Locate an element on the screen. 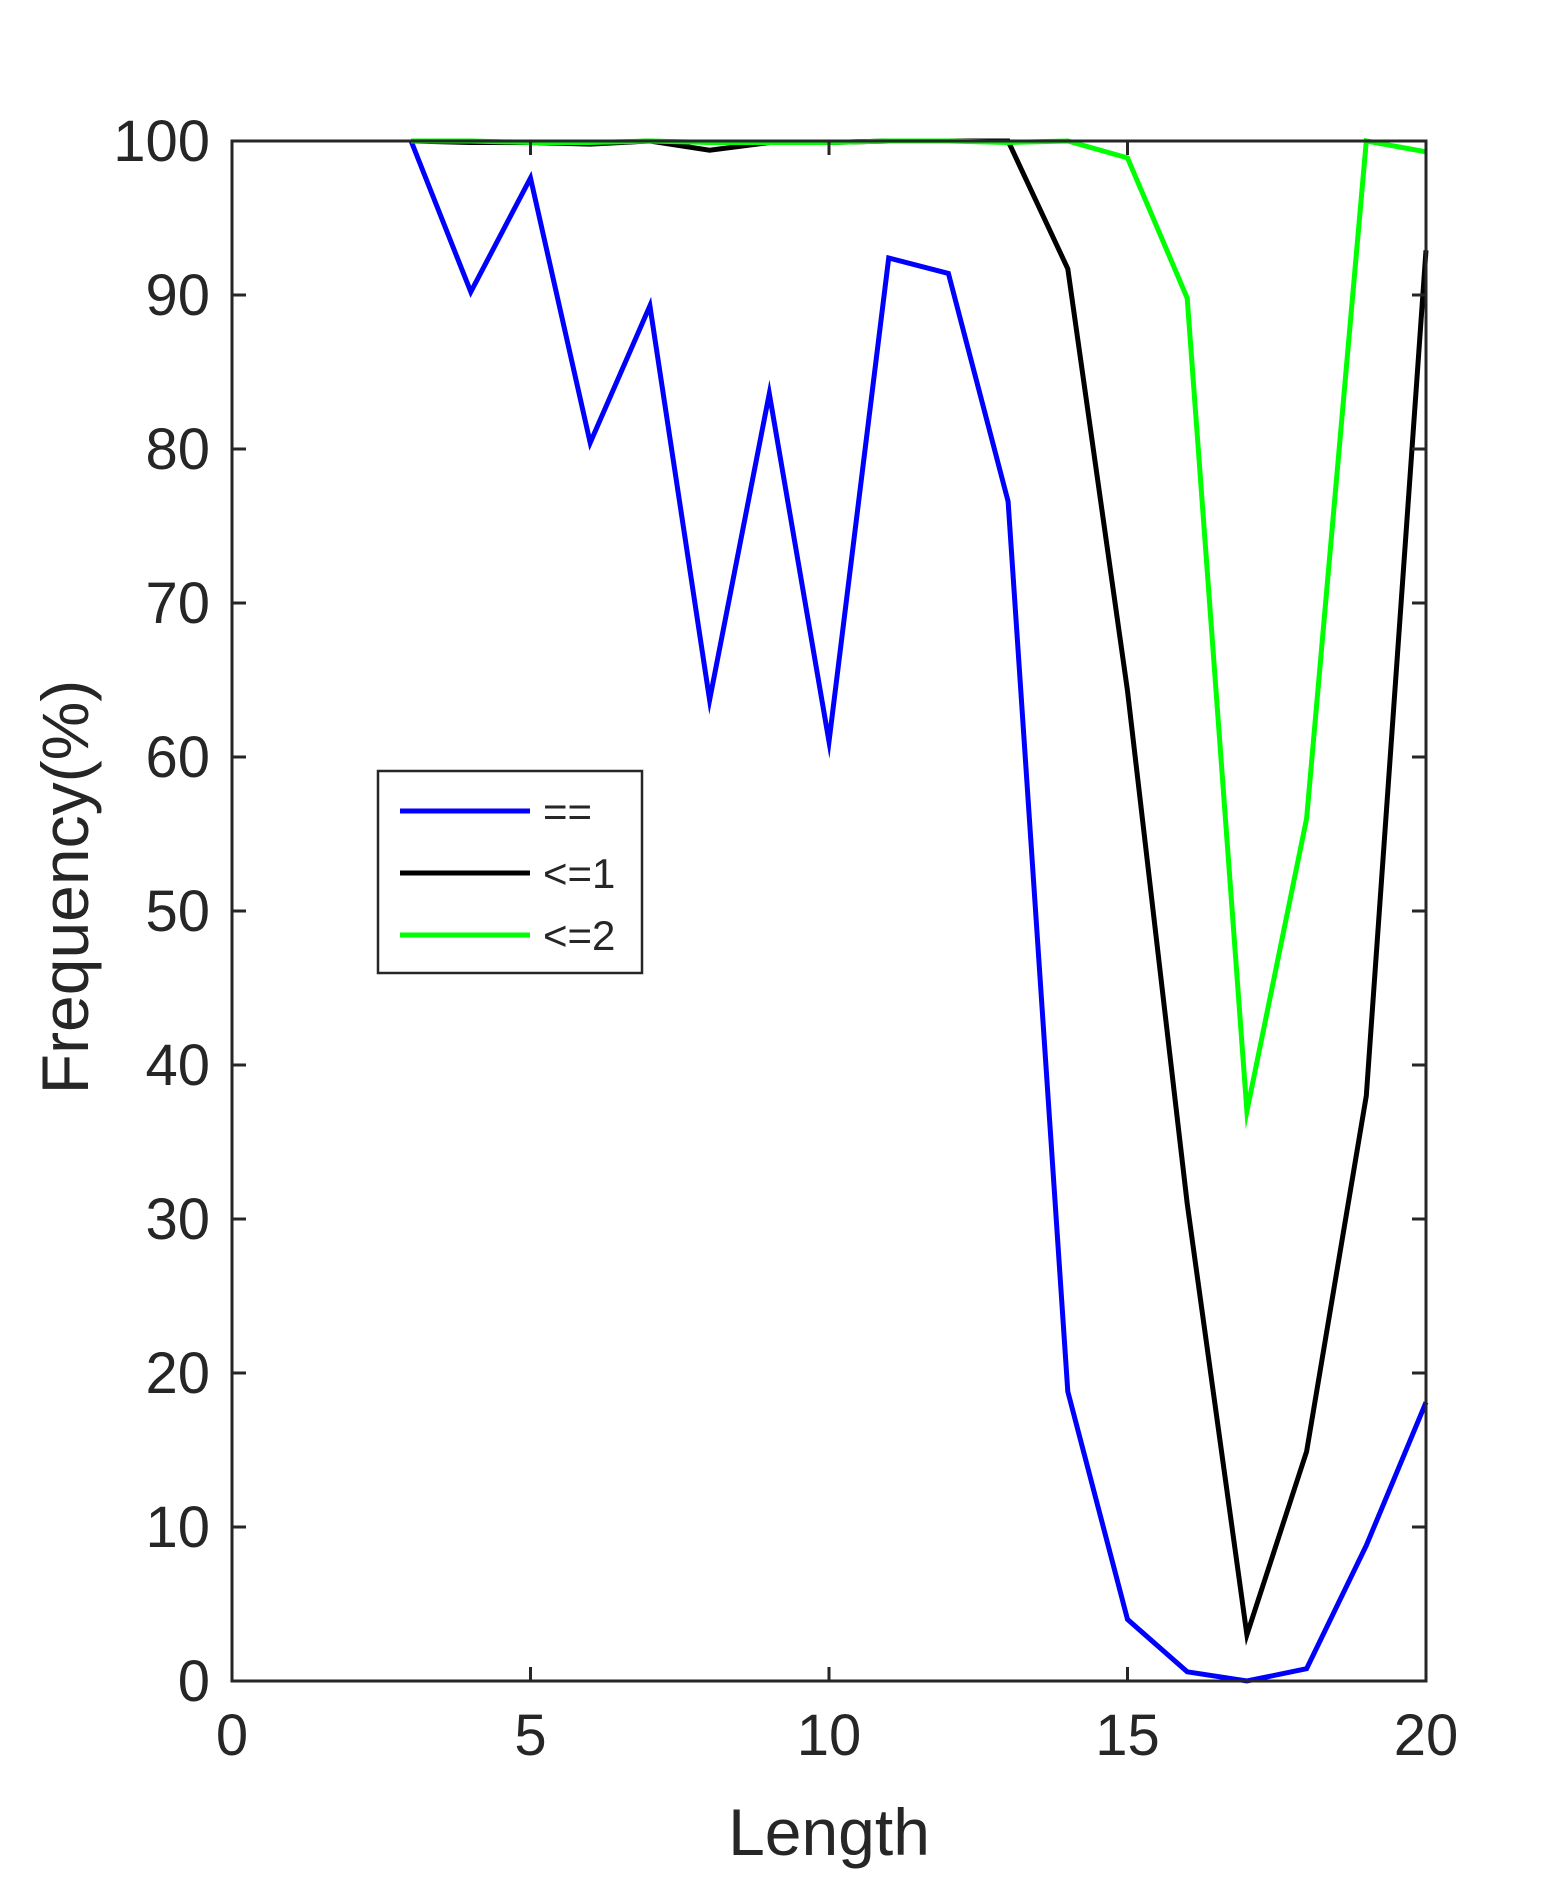  y-tick-label: 50 is located at coordinates (177, 911).